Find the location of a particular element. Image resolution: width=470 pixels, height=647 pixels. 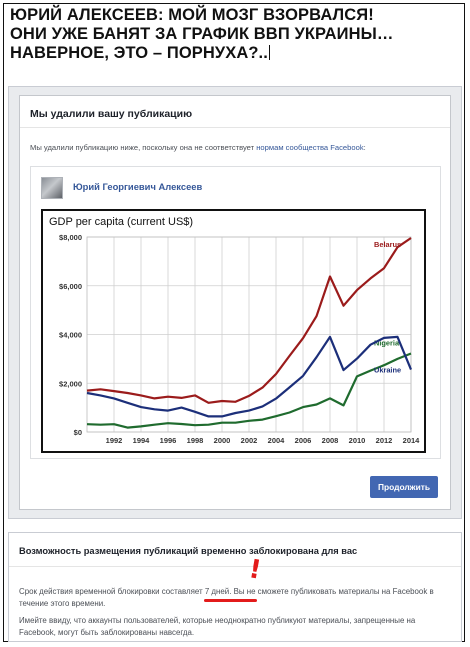

headline-line-3: НАВЕРНОЕ, ЭТО – ПОРНУХА?.. is located at coordinates (235, 53).